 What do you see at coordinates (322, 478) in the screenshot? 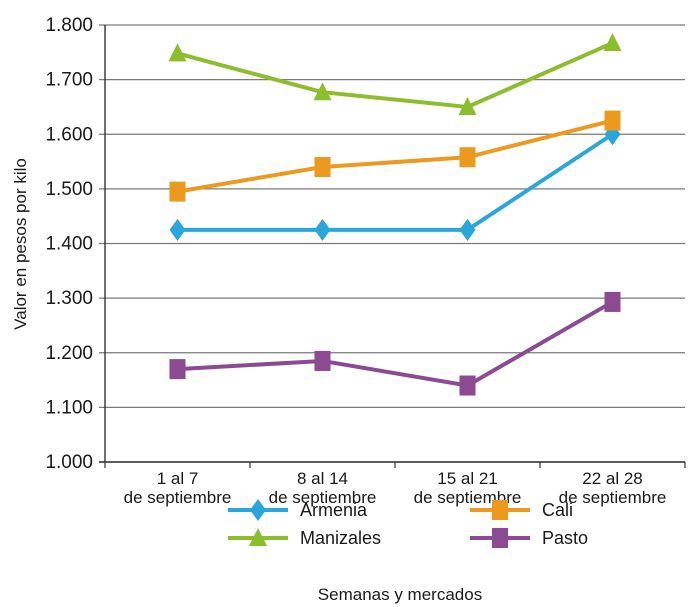
I see `x-tick-label: 8 al 14` at bounding box center [322, 478].